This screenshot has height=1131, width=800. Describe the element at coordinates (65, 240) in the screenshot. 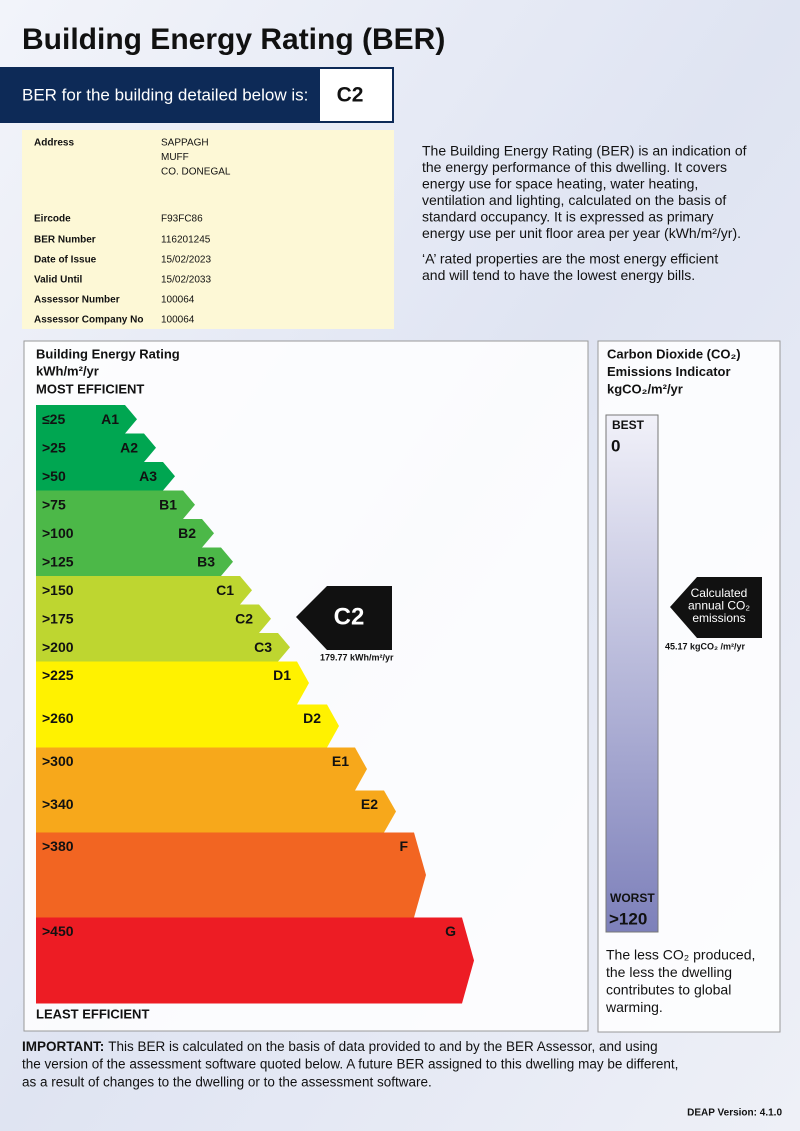

I see `detail-label: BER Number` at that location.